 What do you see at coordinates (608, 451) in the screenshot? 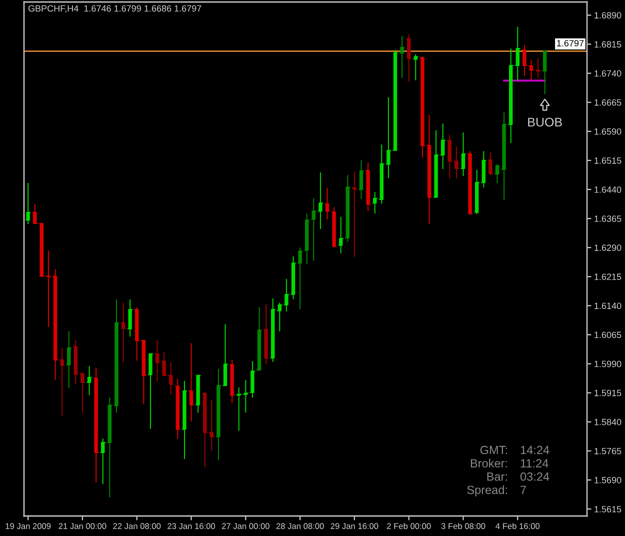
I see `y-tick-label: 1.5765` at bounding box center [608, 451].